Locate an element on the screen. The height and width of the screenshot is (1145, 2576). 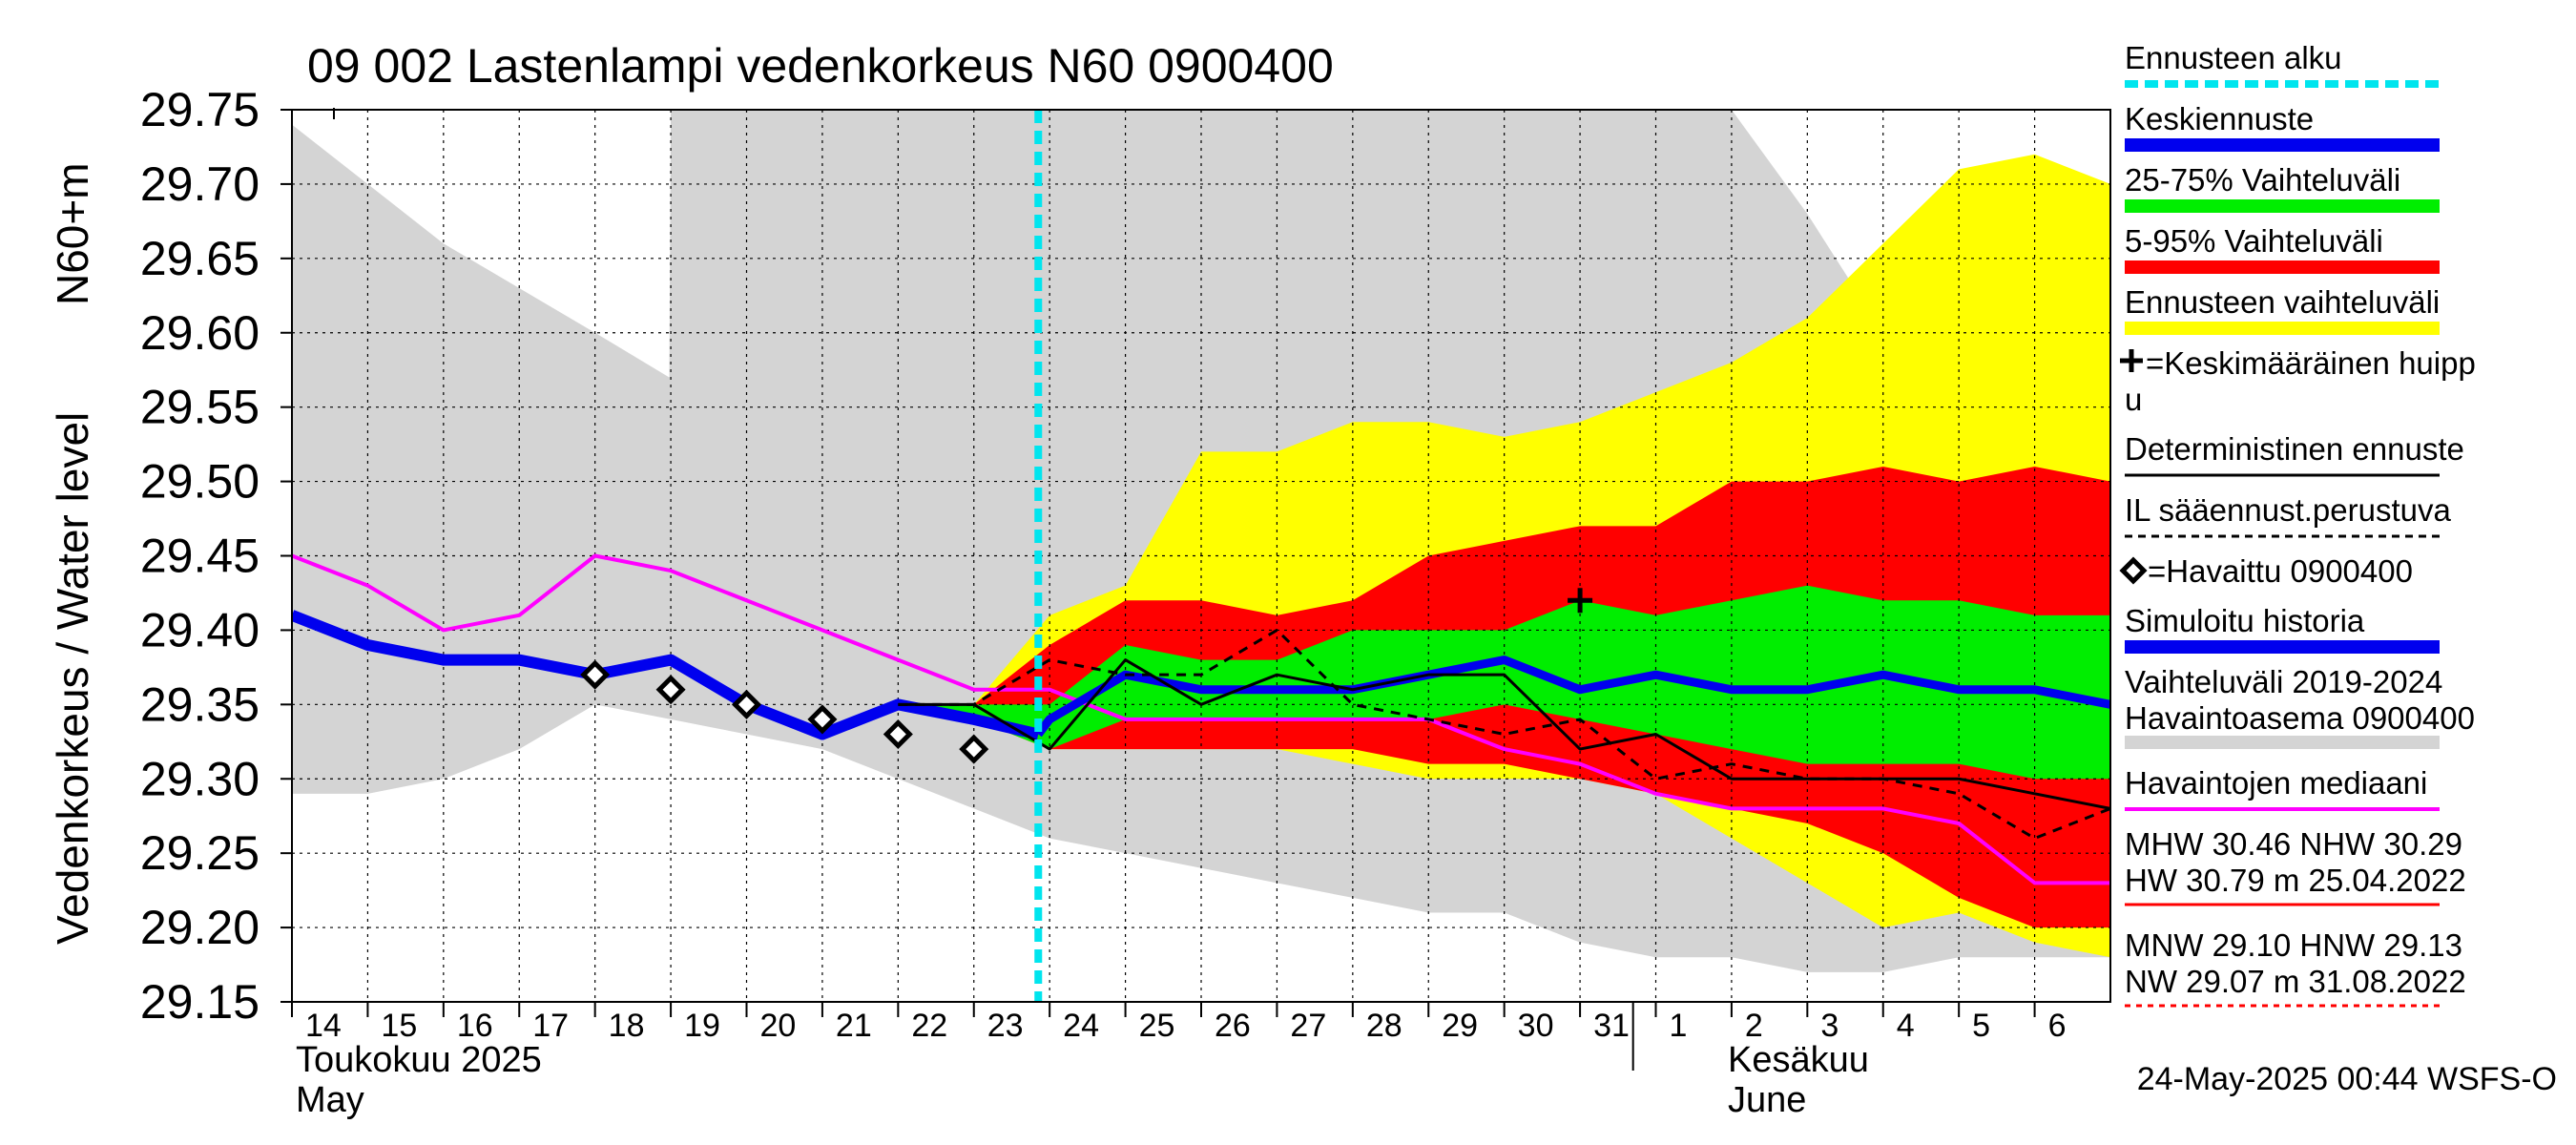
y-tick-label: 29.35 is located at coordinates (200, 704).